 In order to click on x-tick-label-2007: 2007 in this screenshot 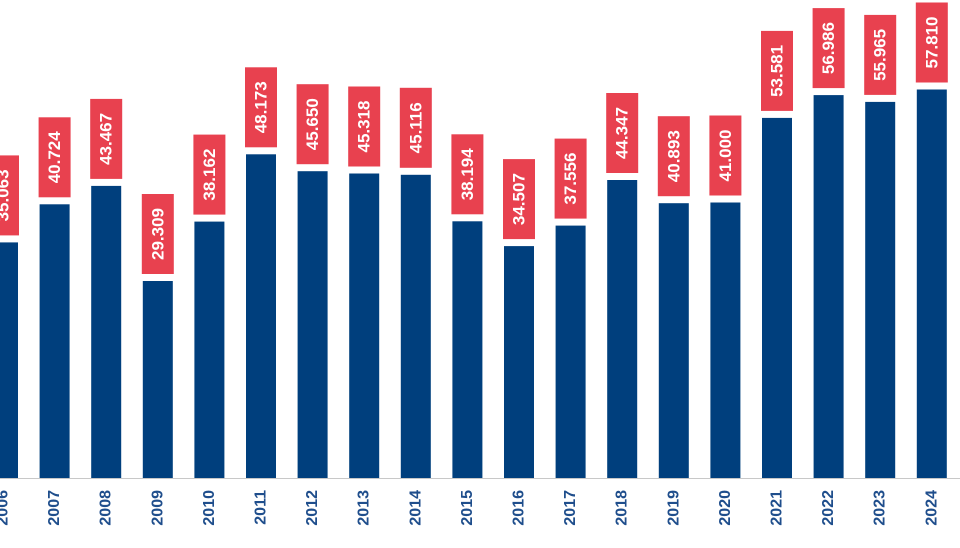, I will do `click(54, 508)`.